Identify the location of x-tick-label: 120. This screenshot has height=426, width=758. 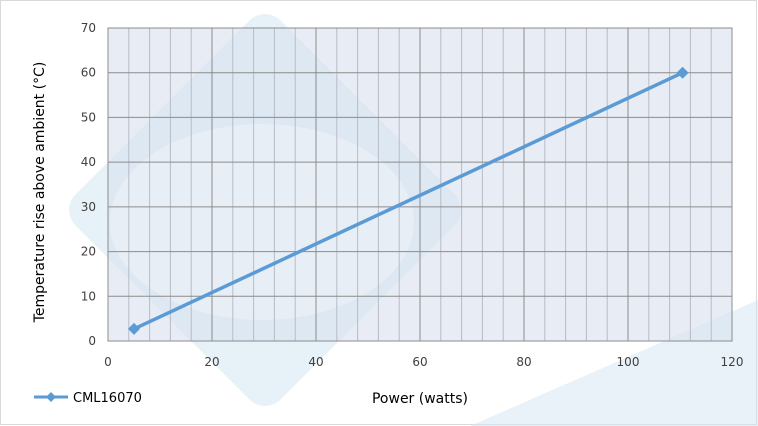
(732, 362).